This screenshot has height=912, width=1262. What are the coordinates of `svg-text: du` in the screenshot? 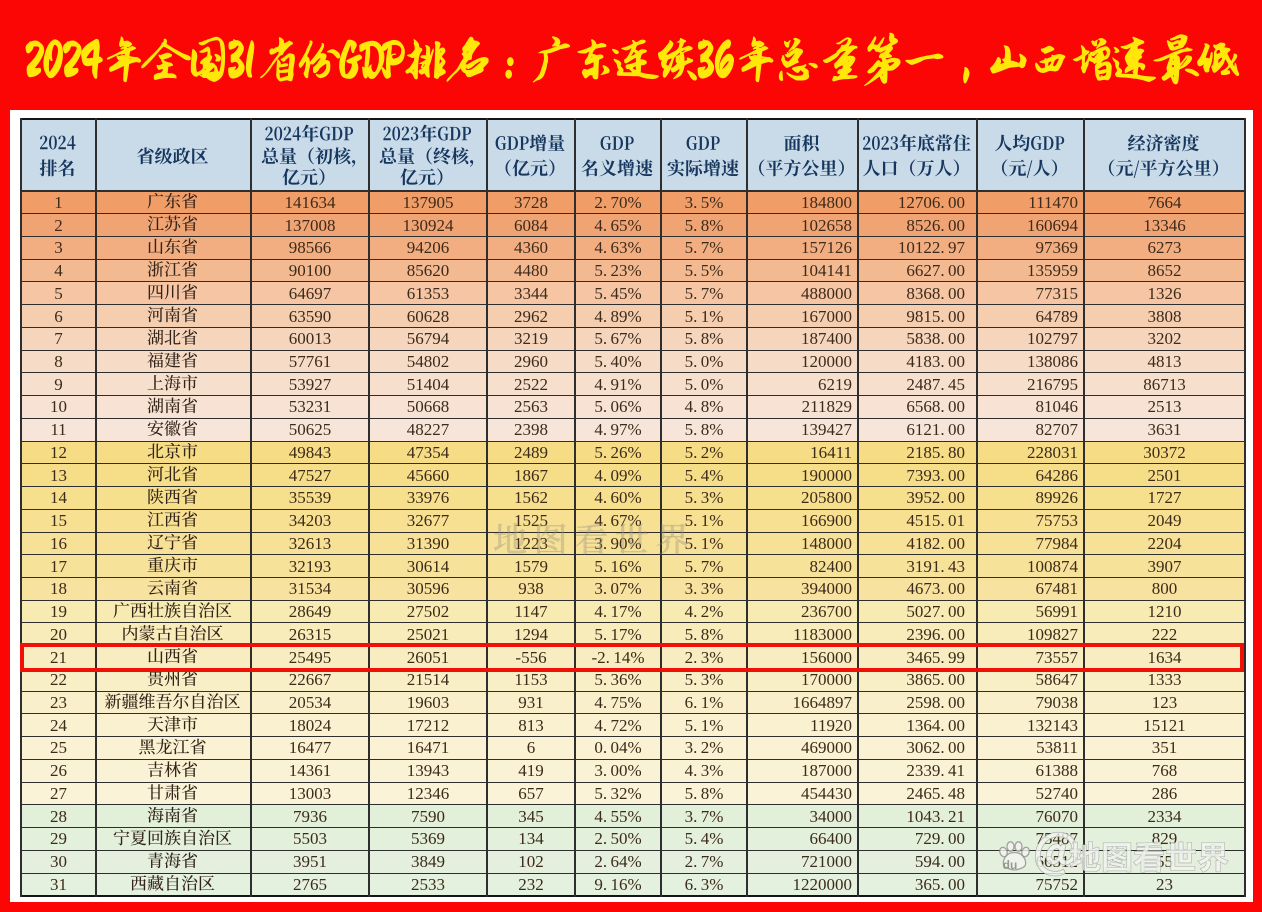 It's located at (1010, 865).